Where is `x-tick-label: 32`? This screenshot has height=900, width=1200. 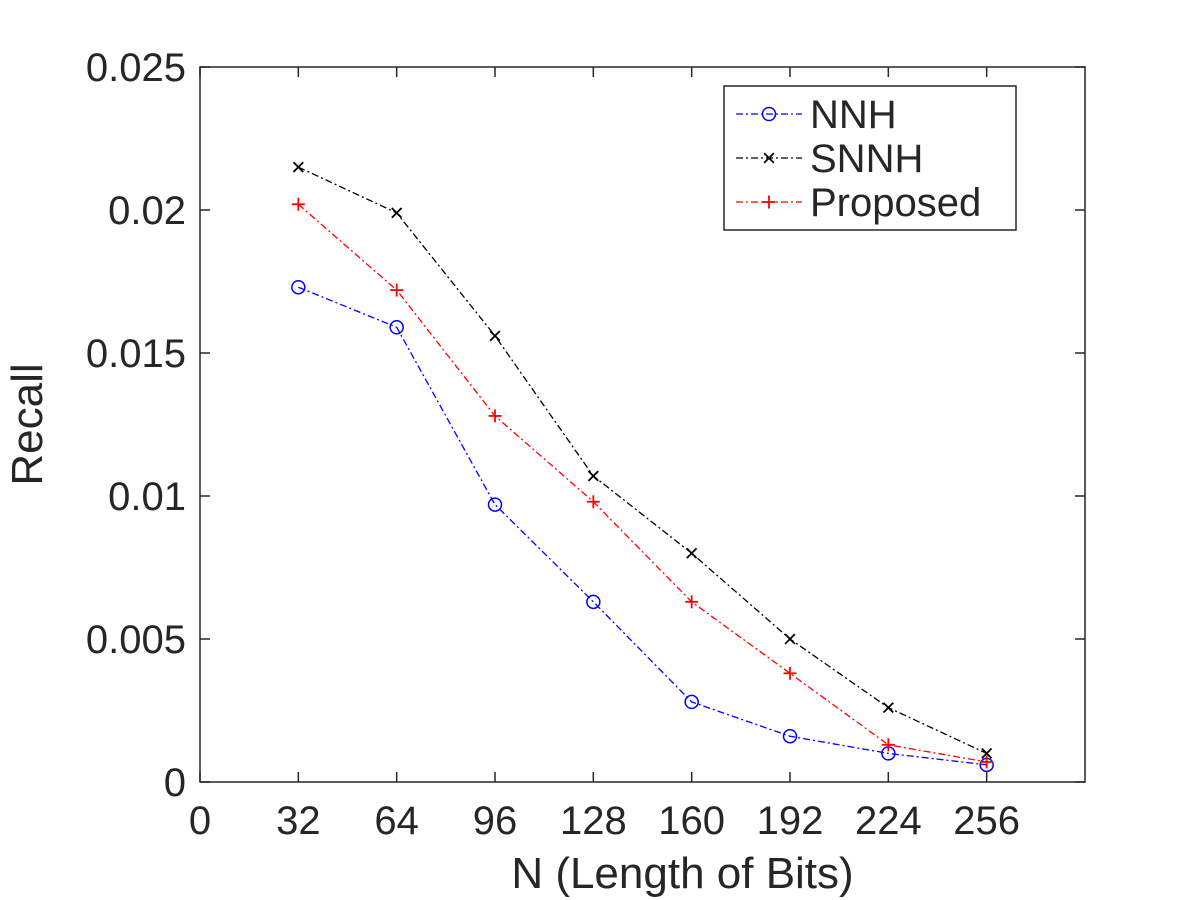 x-tick-label: 32 is located at coordinates (298, 821).